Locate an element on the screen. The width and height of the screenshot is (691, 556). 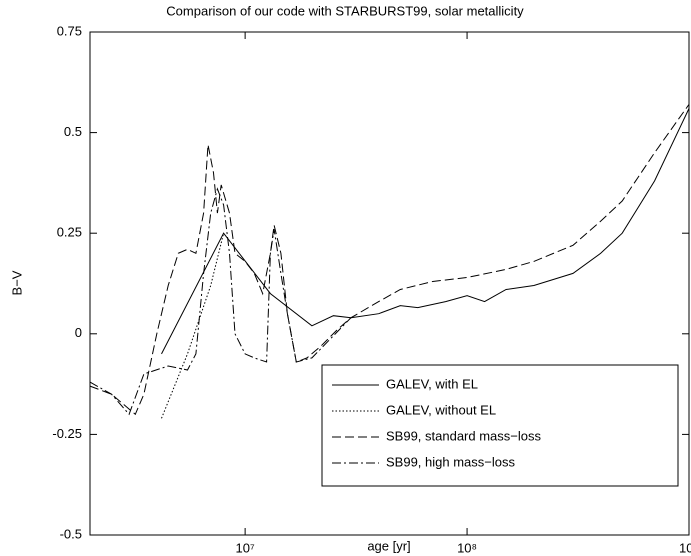
x-tick-label: 10⁹ is located at coordinates (685, 547).